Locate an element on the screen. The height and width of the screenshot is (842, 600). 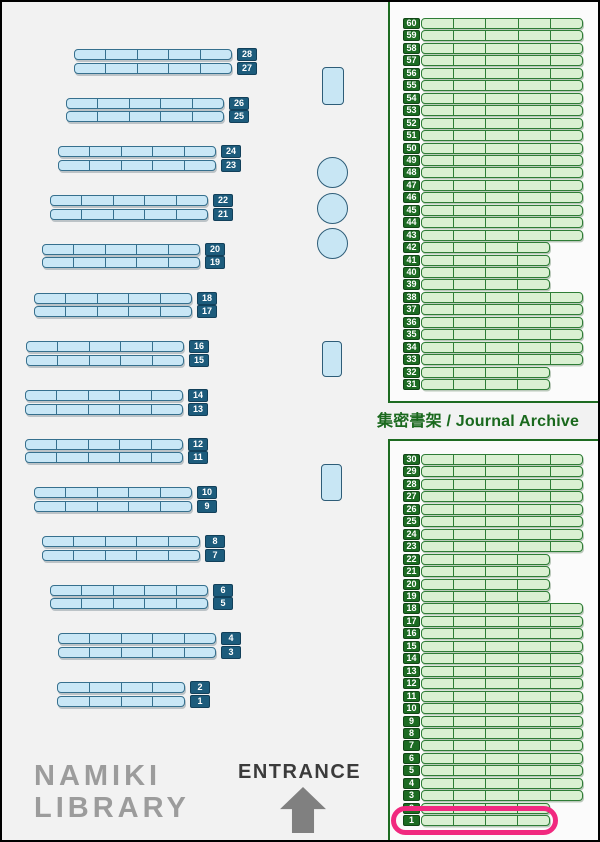
archive-row-number-11: 11 is located at coordinates (411, 696).